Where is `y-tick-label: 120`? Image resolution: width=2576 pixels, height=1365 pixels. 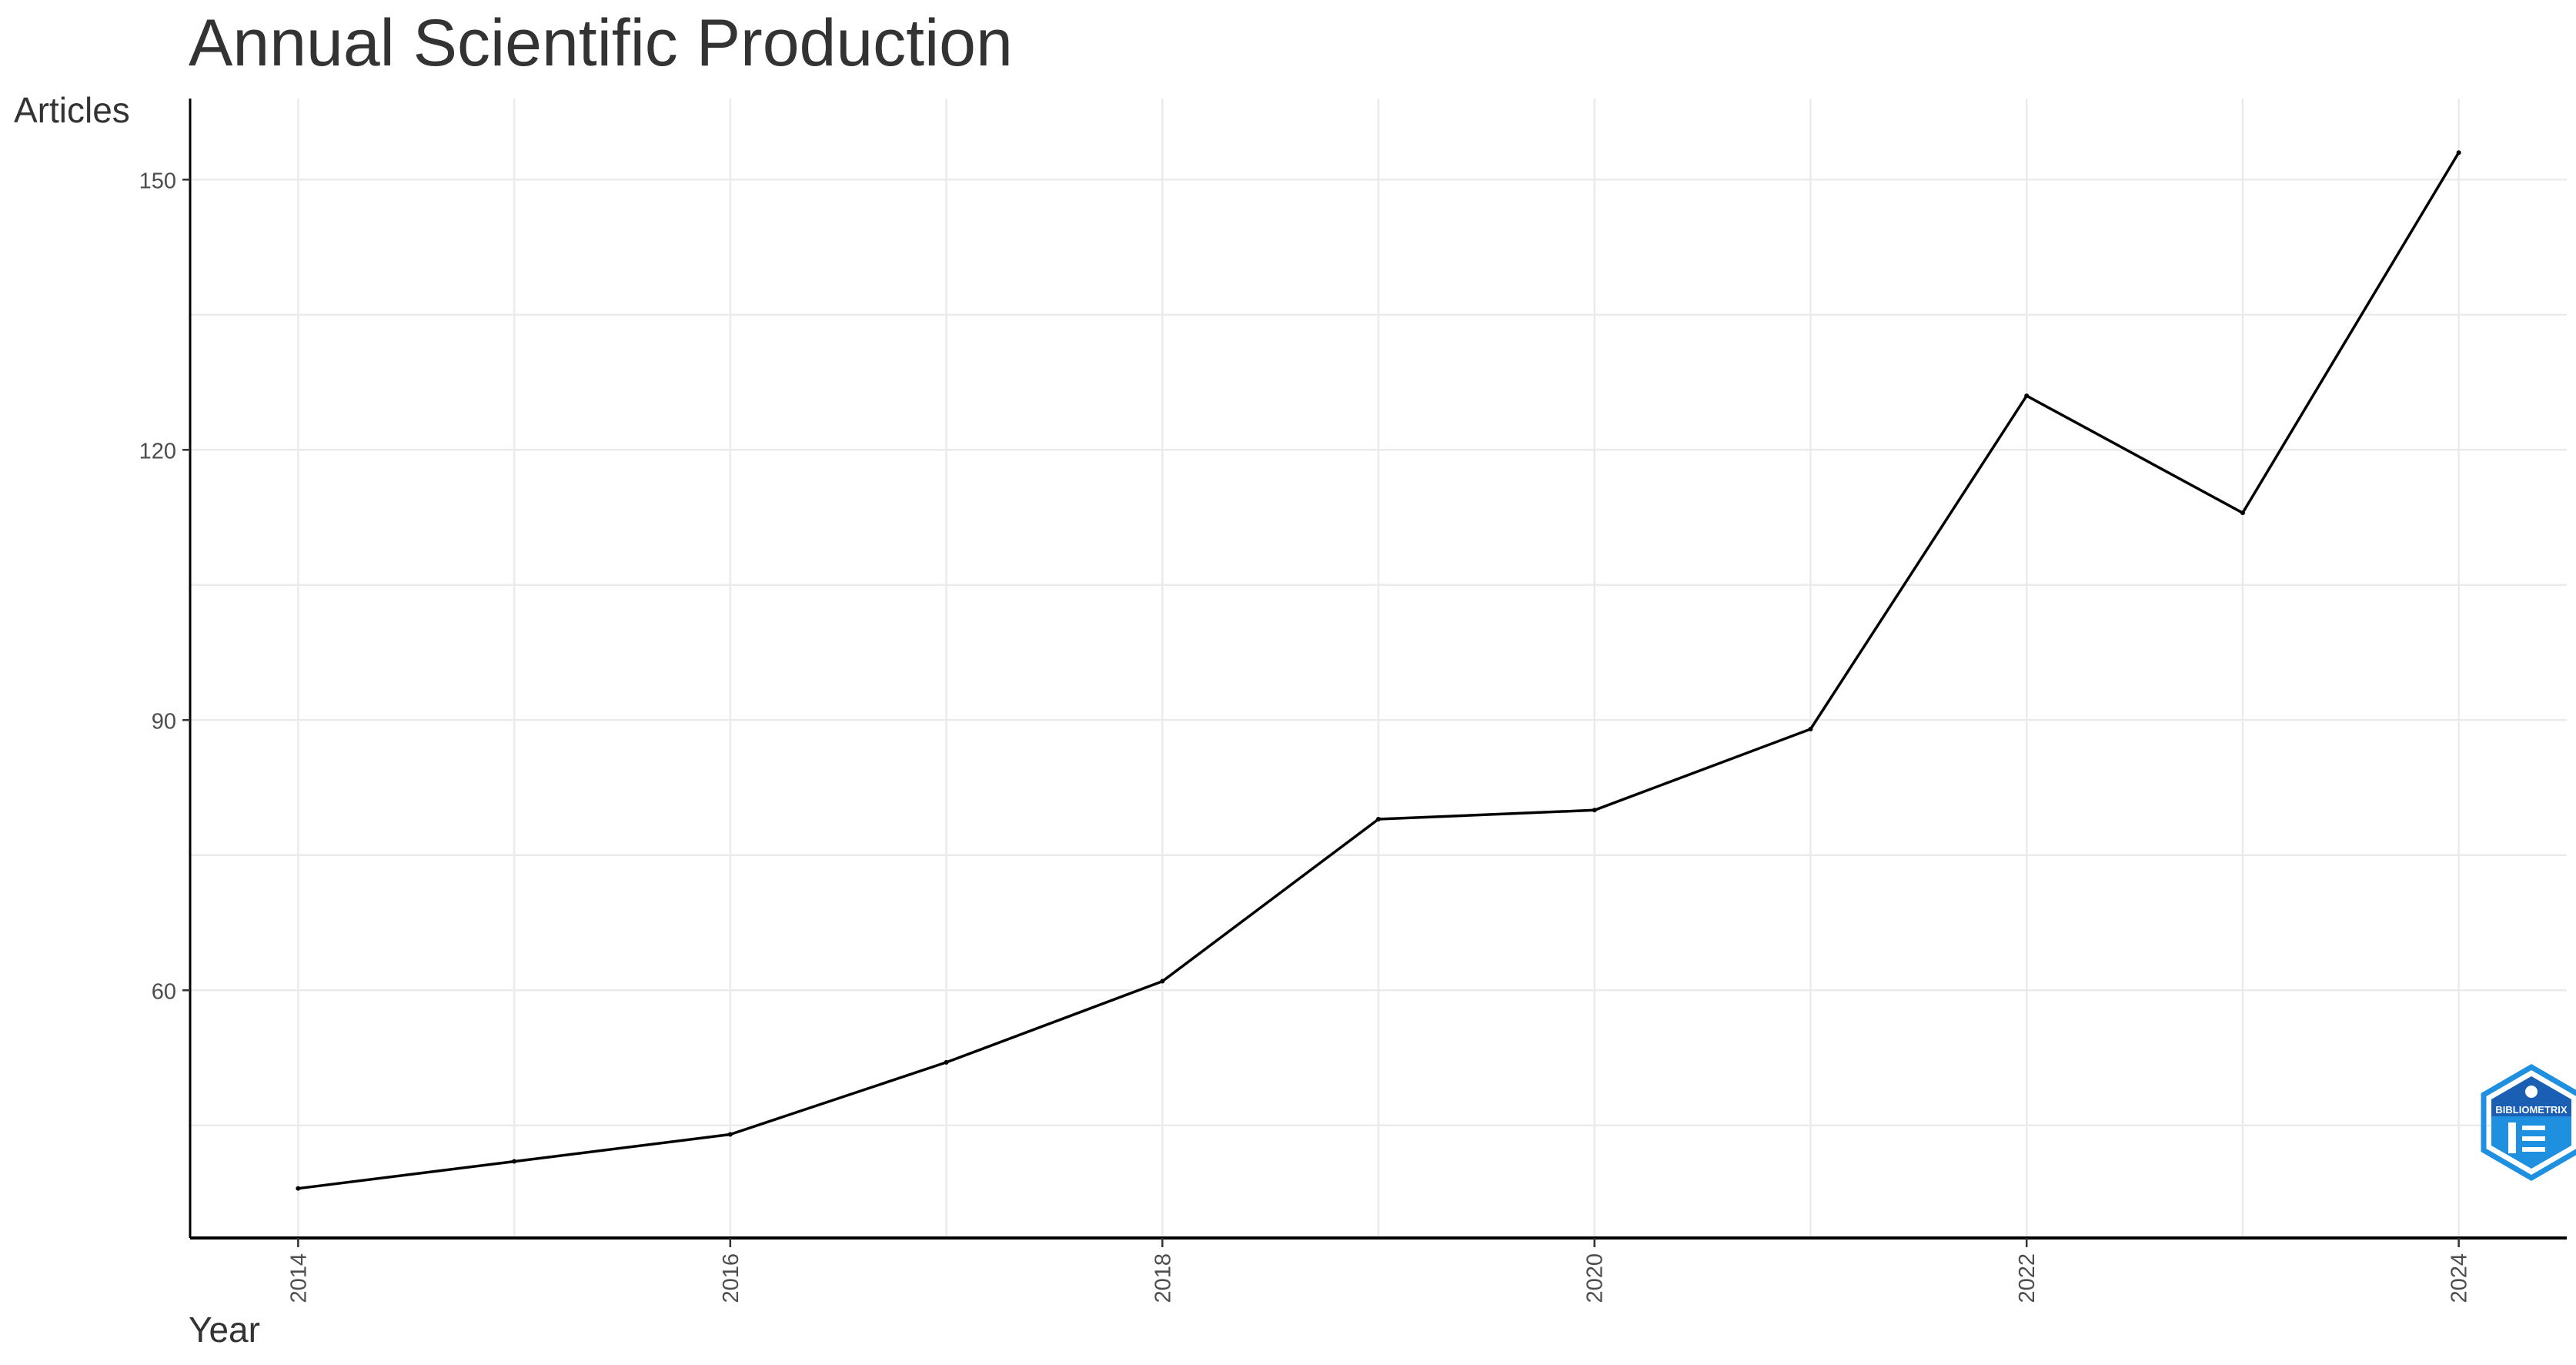
y-tick-label: 120 is located at coordinates (157, 451).